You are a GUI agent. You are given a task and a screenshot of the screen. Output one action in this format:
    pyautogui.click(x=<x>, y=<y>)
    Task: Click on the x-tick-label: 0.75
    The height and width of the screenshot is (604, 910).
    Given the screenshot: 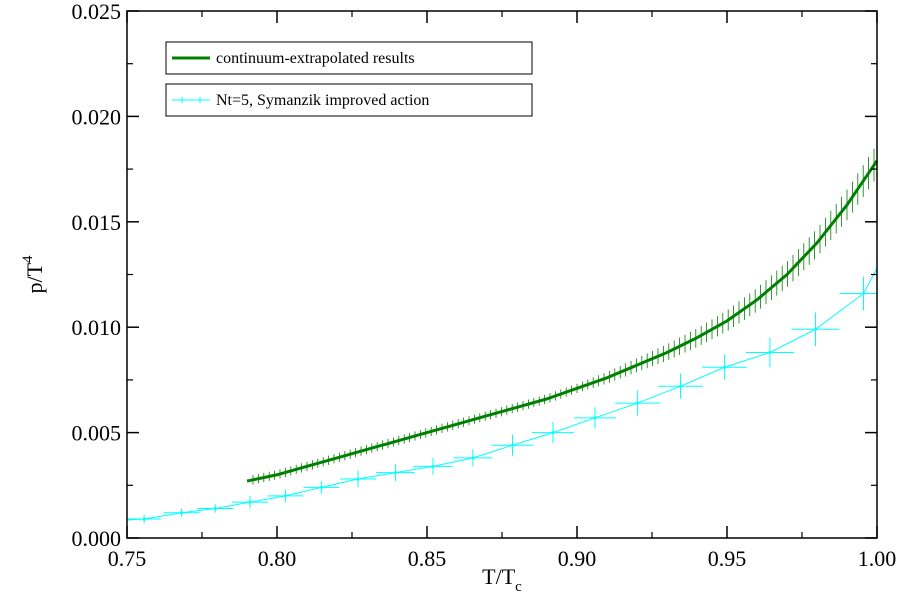 What is the action you would take?
    pyautogui.click(x=127, y=558)
    